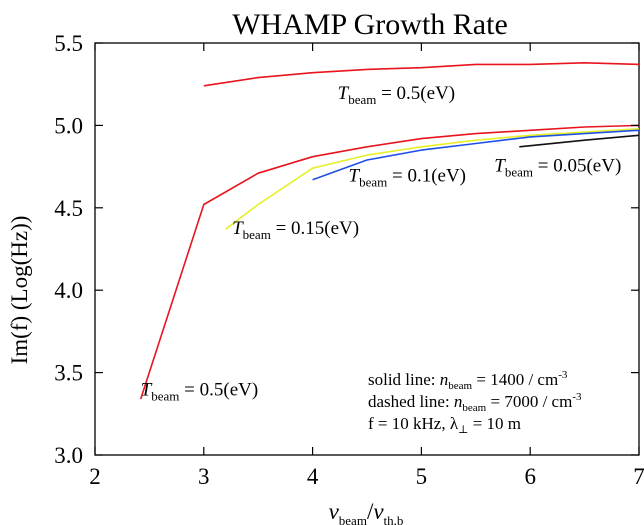  Describe the element at coordinates (411, 401) in the screenshot. I see `legend-text: dashed line:` at that location.